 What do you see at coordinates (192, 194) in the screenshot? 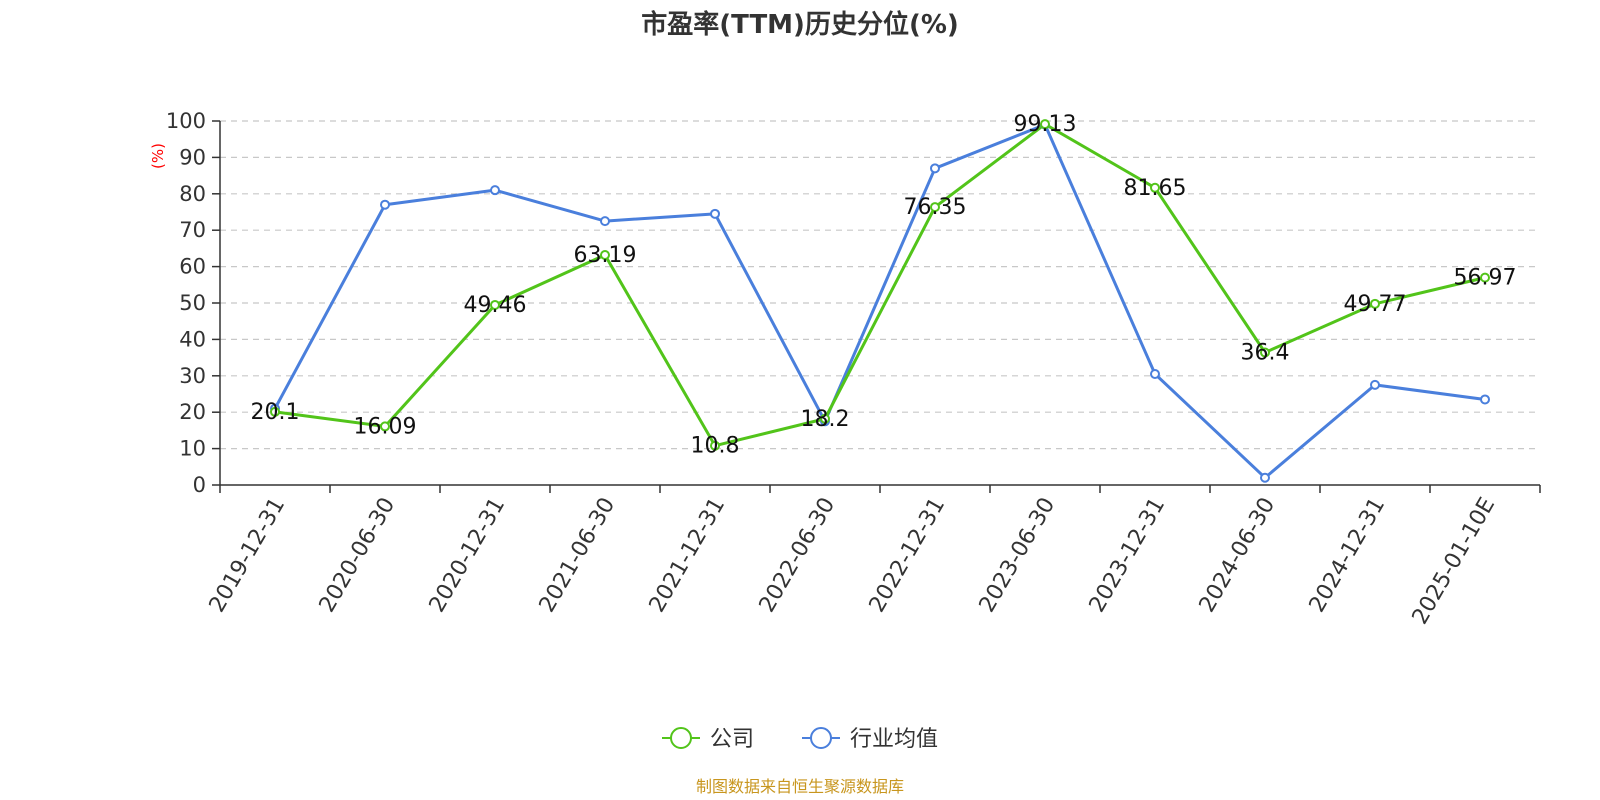
I see `y-tick-label: 80` at bounding box center [192, 194].